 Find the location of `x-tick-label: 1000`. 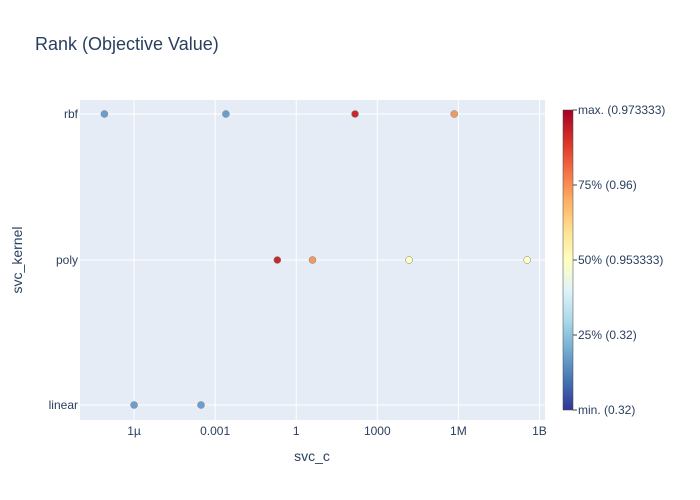

x-tick-label: 1000 is located at coordinates (377, 431).